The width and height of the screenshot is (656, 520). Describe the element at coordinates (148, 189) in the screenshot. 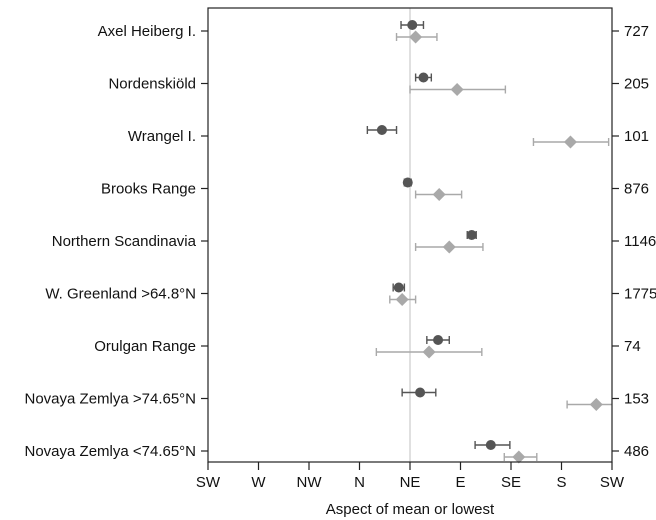

I see `category-label: Brooks Range` at that location.